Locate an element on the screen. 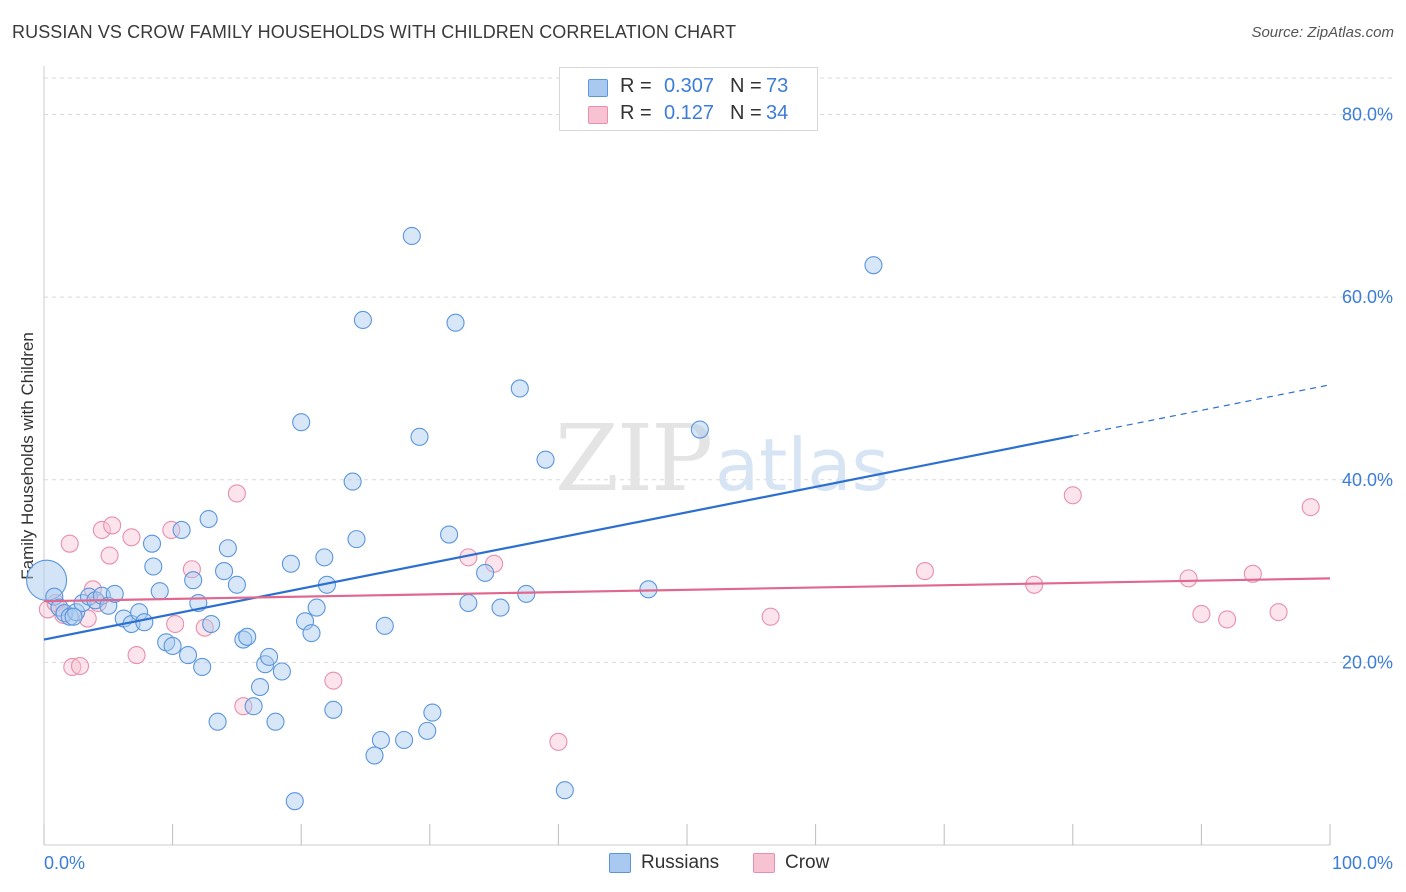 The width and height of the screenshot is (1406, 892). y-tick-label: 80.0% is located at coordinates (1367, 115).